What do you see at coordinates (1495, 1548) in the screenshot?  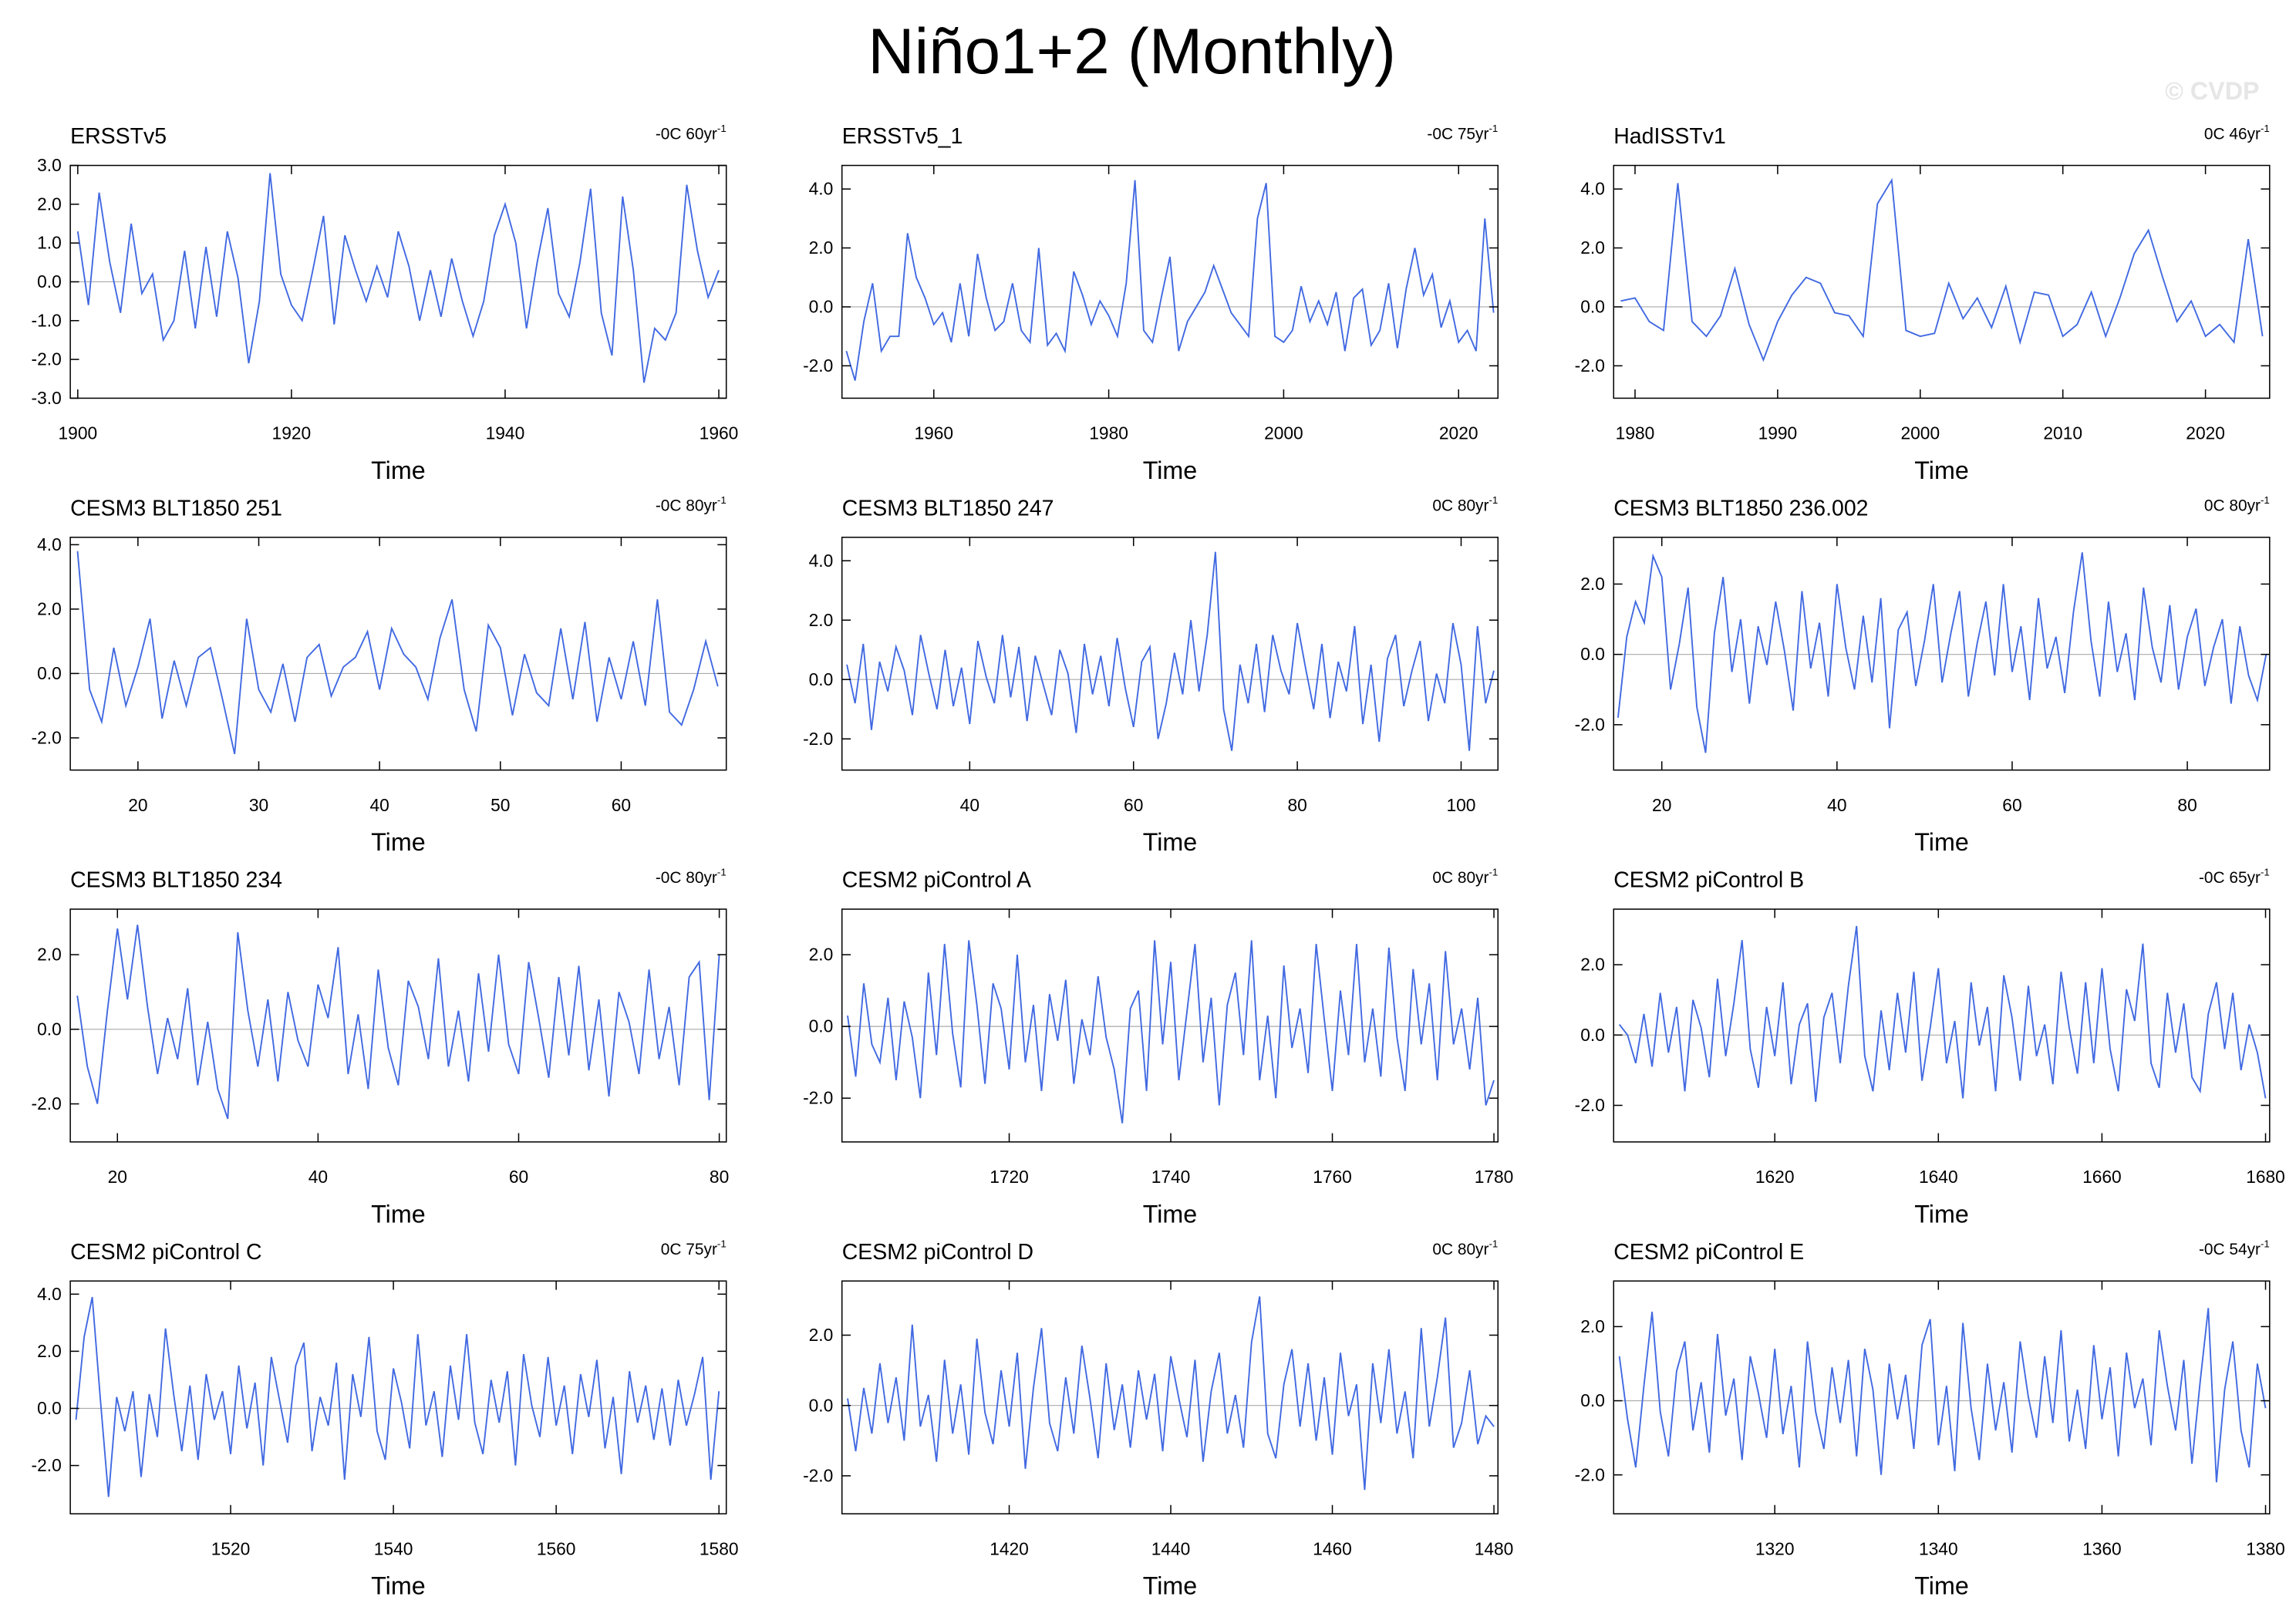 I see `x-tick-label: 1480` at bounding box center [1495, 1548].